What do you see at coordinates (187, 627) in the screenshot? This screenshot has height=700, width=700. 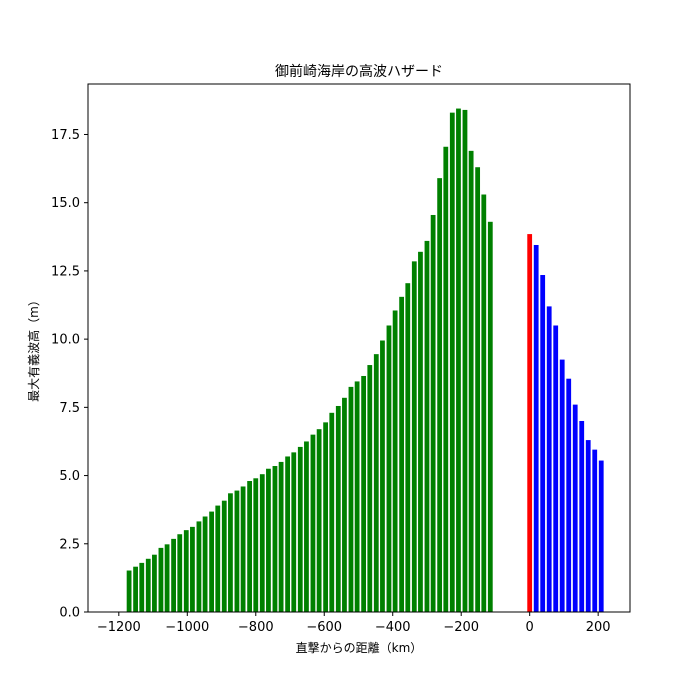 I see `x-tick-label: −1000` at bounding box center [187, 627].